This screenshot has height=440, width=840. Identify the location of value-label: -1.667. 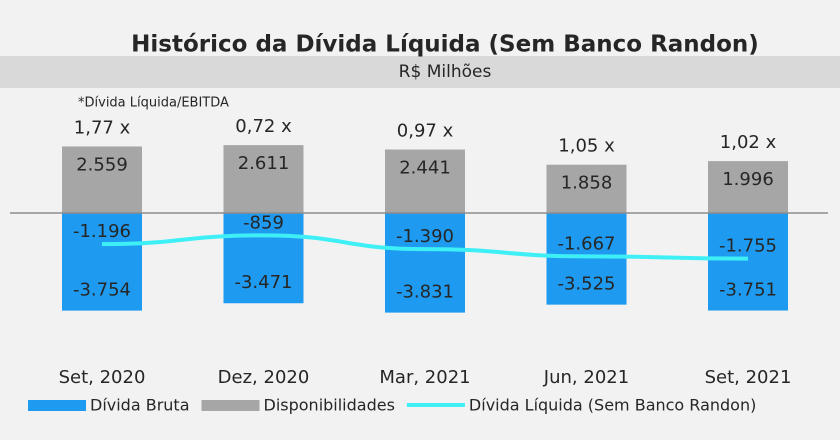
(586, 243).